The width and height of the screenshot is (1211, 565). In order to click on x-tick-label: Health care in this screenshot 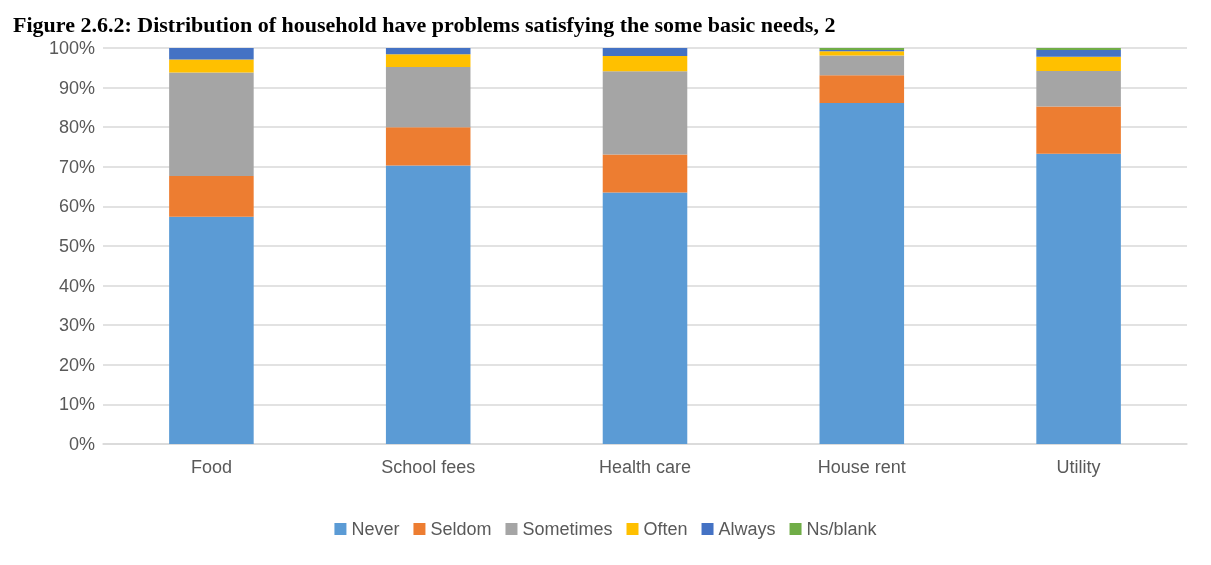, I will do `click(645, 467)`.